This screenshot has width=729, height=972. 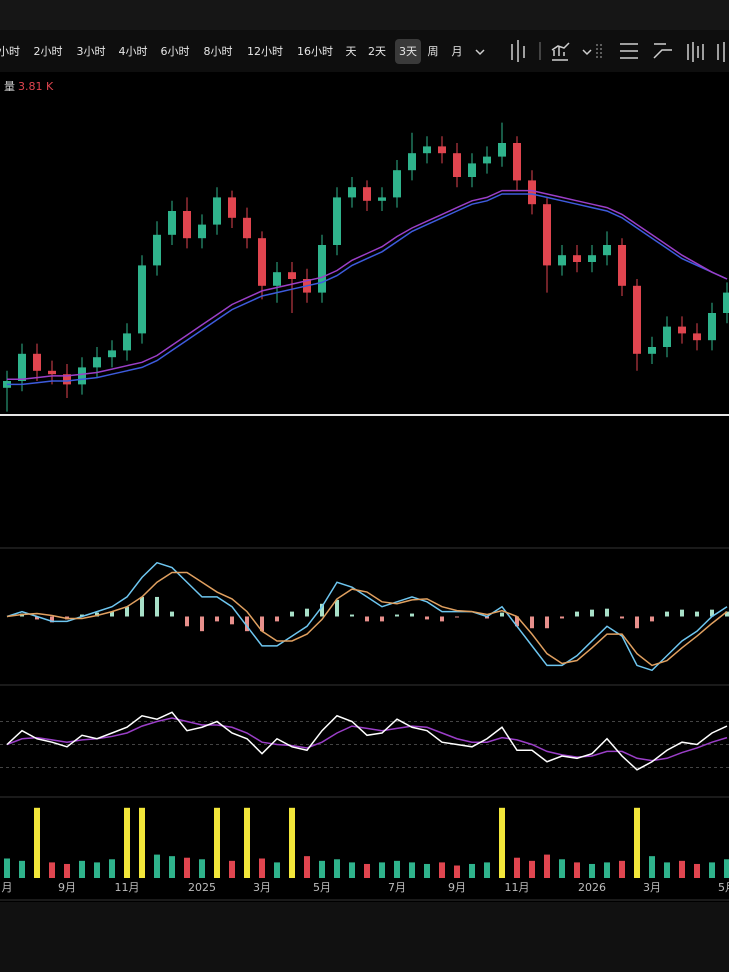 I want to click on x-tick-label: 2026, so click(x=592, y=887).